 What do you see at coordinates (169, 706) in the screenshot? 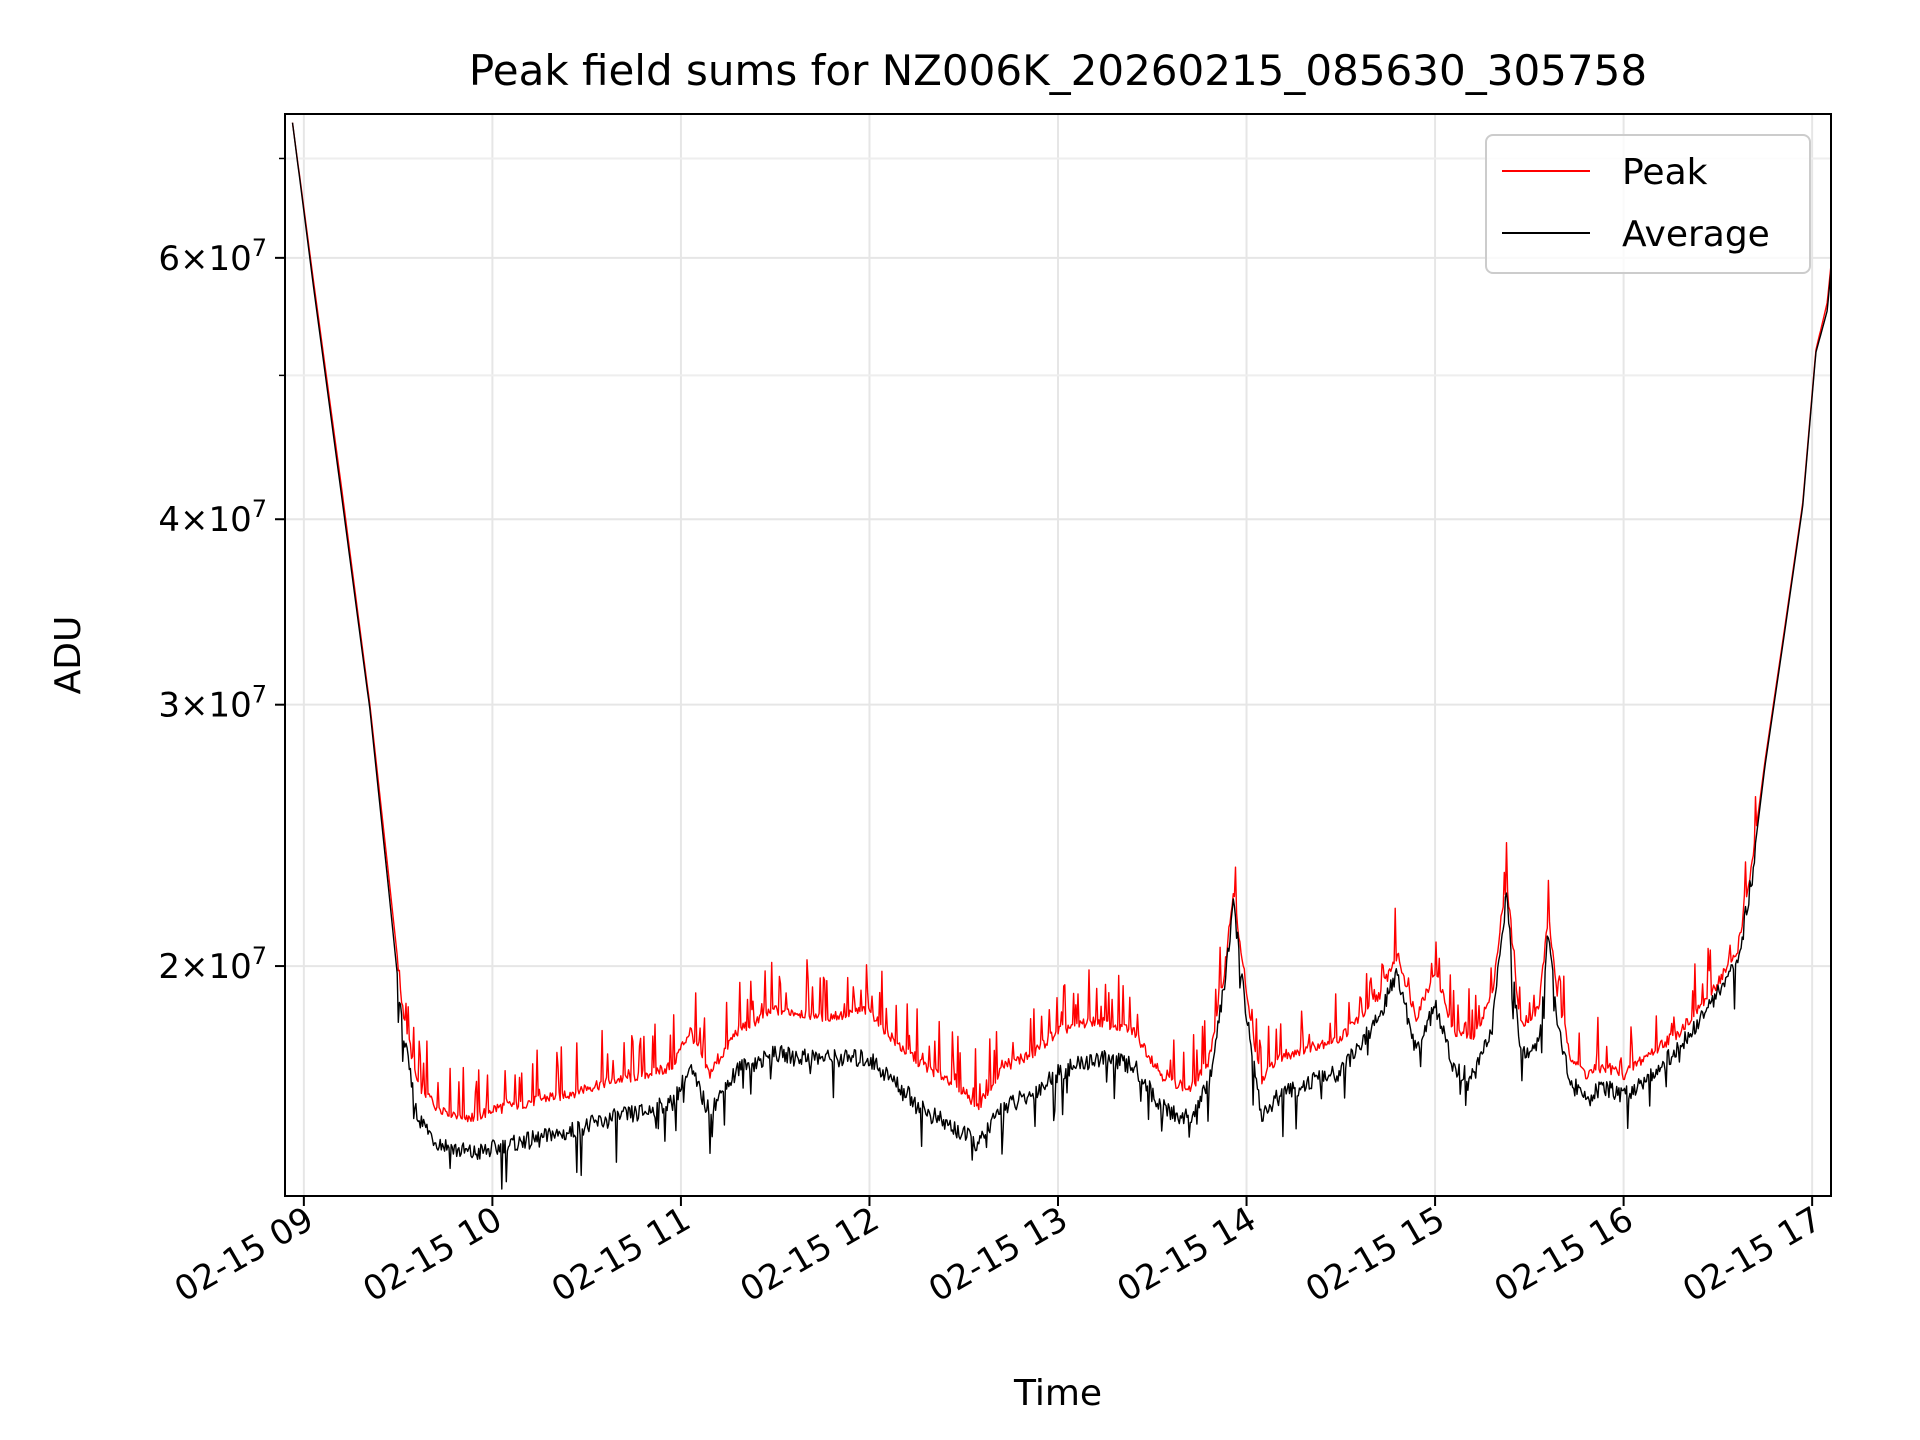
I see `y-tick-mantissa: 3` at bounding box center [169, 706].